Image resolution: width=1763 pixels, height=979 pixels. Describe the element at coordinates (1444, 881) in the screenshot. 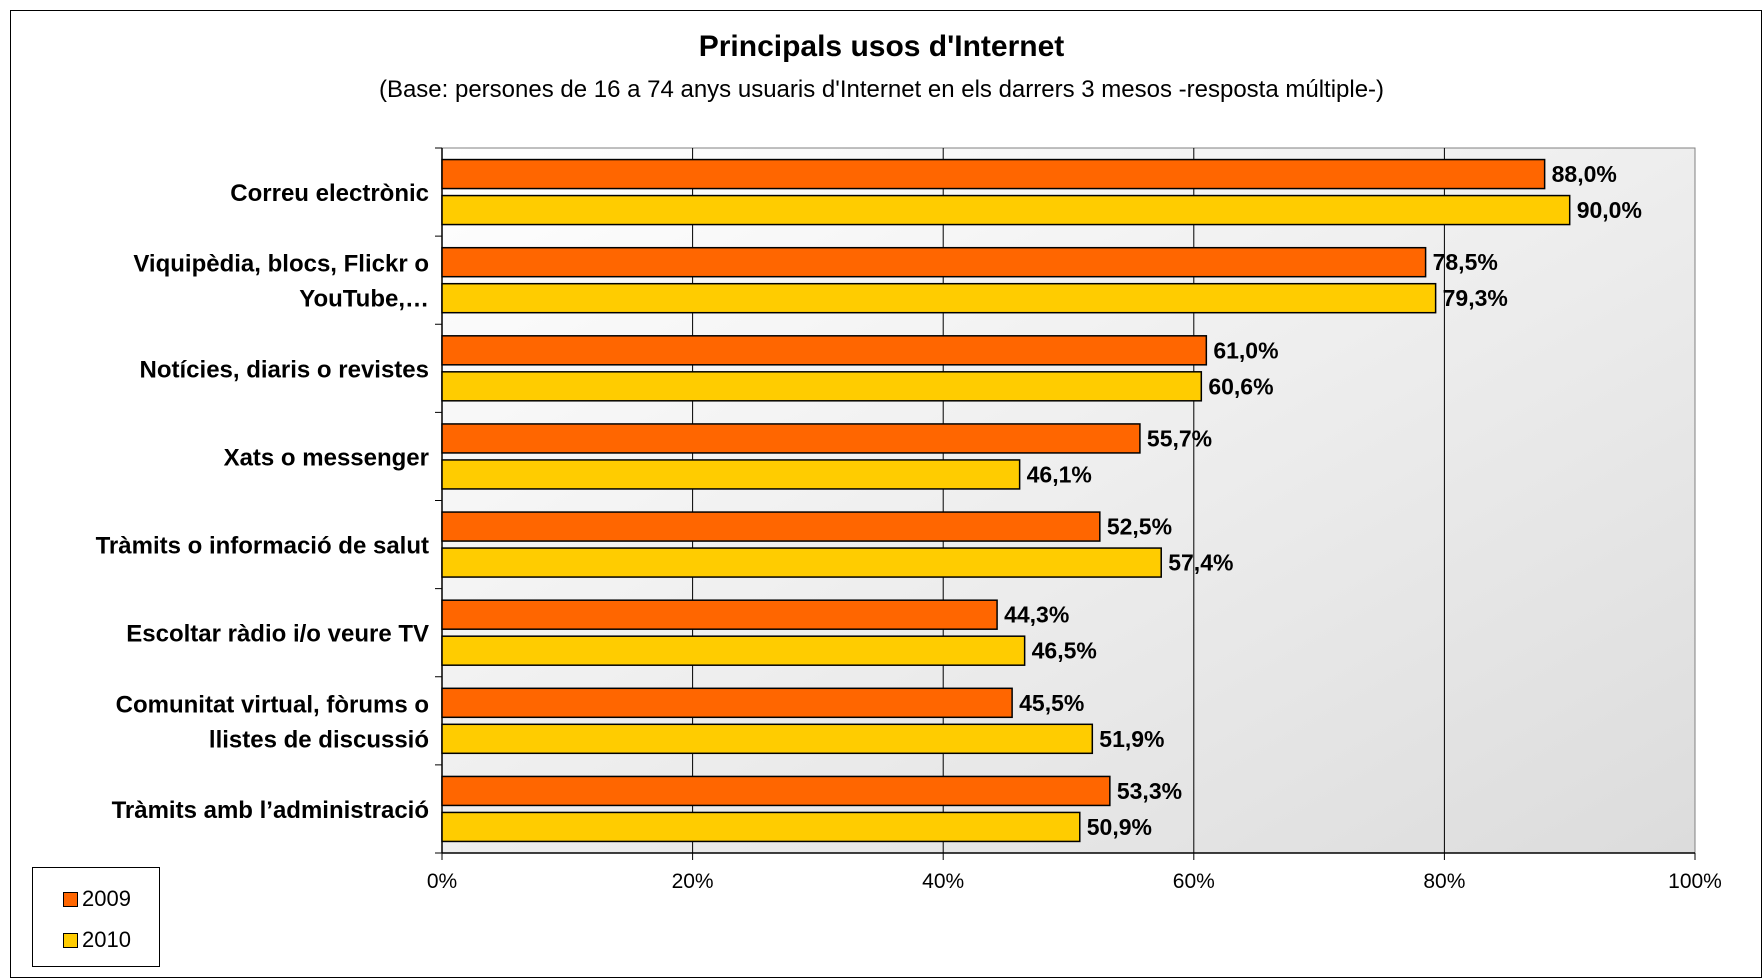

I see `x-tick-label: 80%` at that location.